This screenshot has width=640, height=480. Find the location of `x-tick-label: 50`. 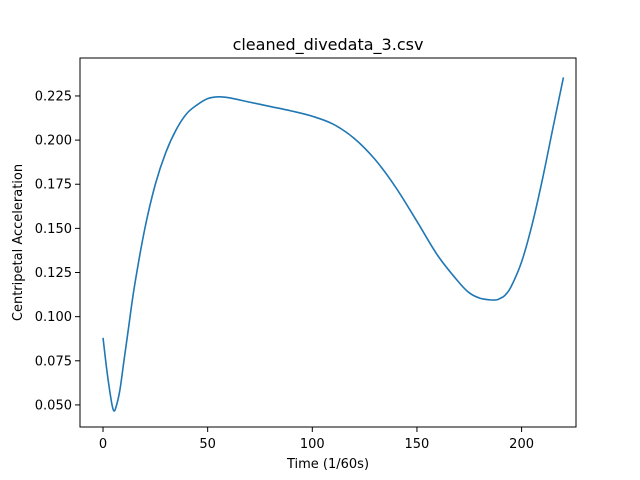

x-tick-label: 50 is located at coordinates (207, 444).